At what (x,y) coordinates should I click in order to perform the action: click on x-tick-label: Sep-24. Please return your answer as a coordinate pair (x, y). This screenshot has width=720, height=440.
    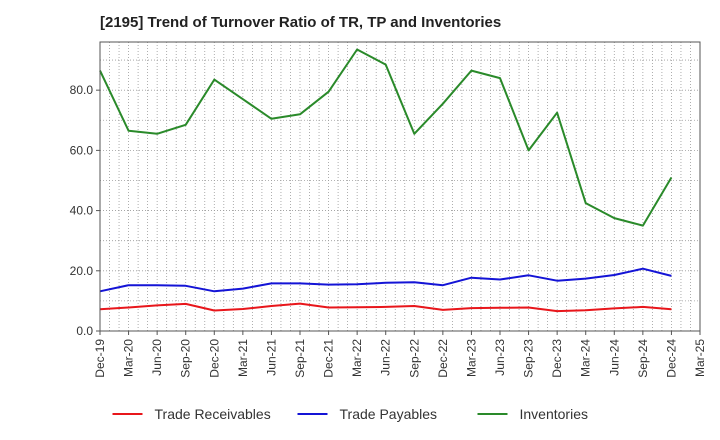
    Looking at the image, I should click on (643, 358).